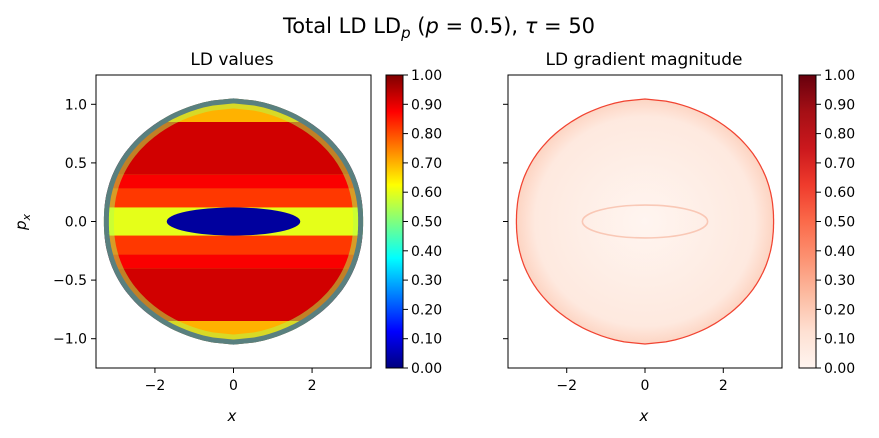 The width and height of the screenshot is (879, 438). What do you see at coordinates (70, 281) in the screenshot?
I see `ld-values-y-tick-label: −0.5` at bounding box center [70, 281].